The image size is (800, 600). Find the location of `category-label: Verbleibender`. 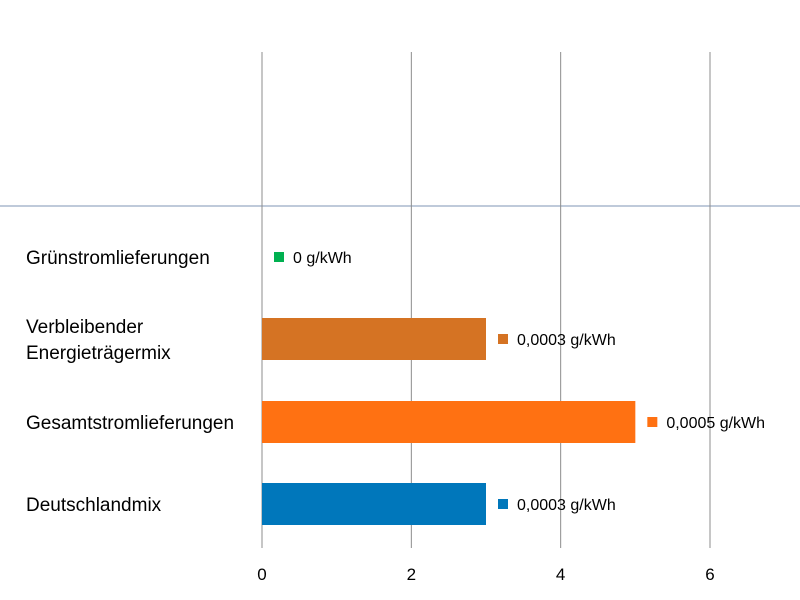

category-label: Verbleibender is located at coordinates (85, 327).